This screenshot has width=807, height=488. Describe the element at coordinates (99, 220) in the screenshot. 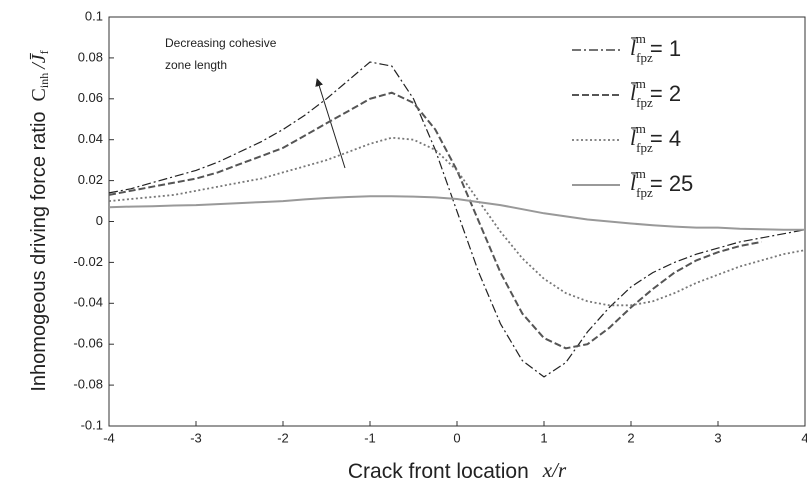

I see `y-tick-label: 0` at that location.